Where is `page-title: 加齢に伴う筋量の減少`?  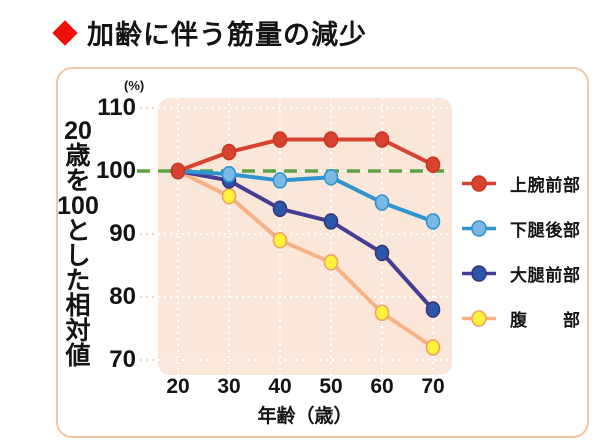
page-title: 加齢に伴う筋量の減少 is located at coordinates (209, 32).